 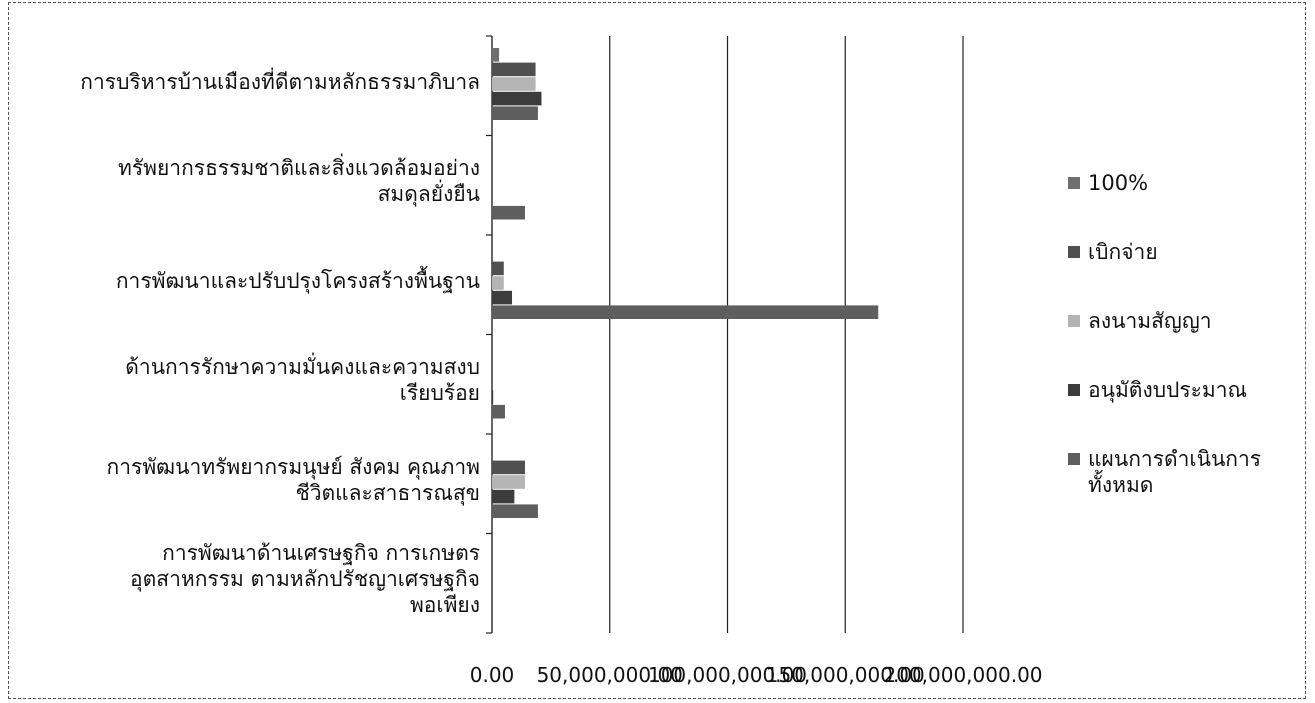 I want to click on legend-label: แผนการดำเนินการ ทั้งหมด, so click(x=1175, y=472).